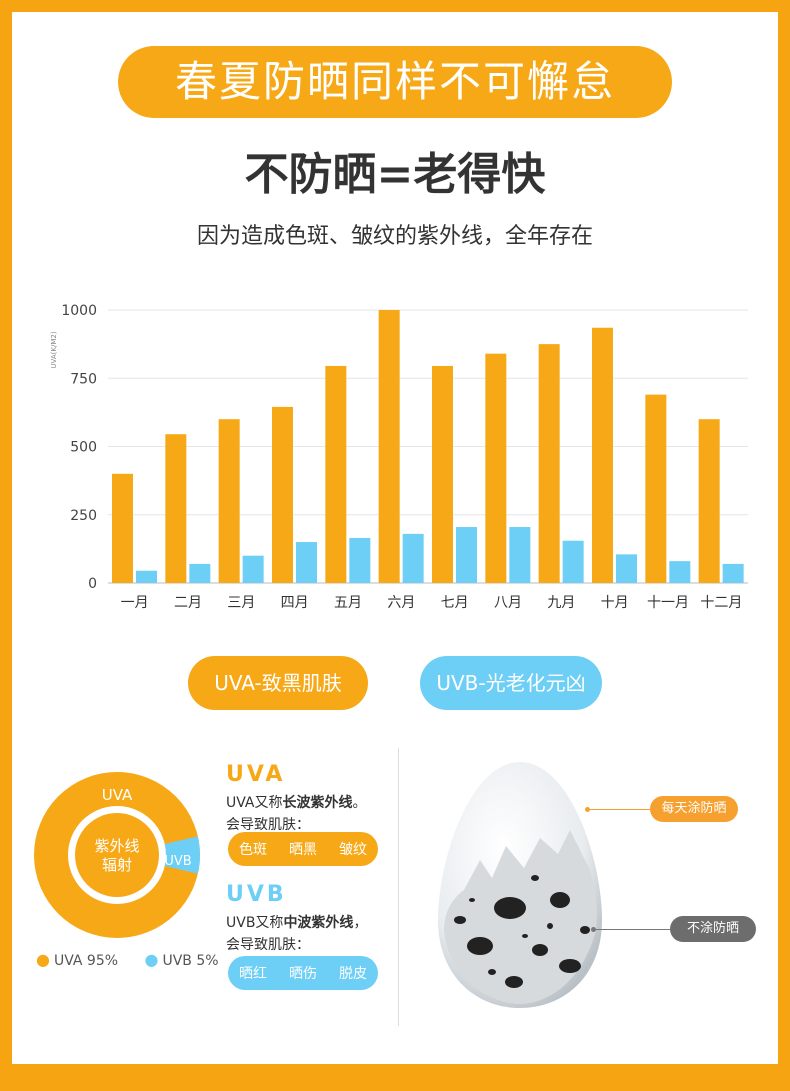  What do you see at coordinates (511, 683) in the screenshot?
I see `uvb-pill: UVB-光老化元凶` at bounding box center [511, 683].